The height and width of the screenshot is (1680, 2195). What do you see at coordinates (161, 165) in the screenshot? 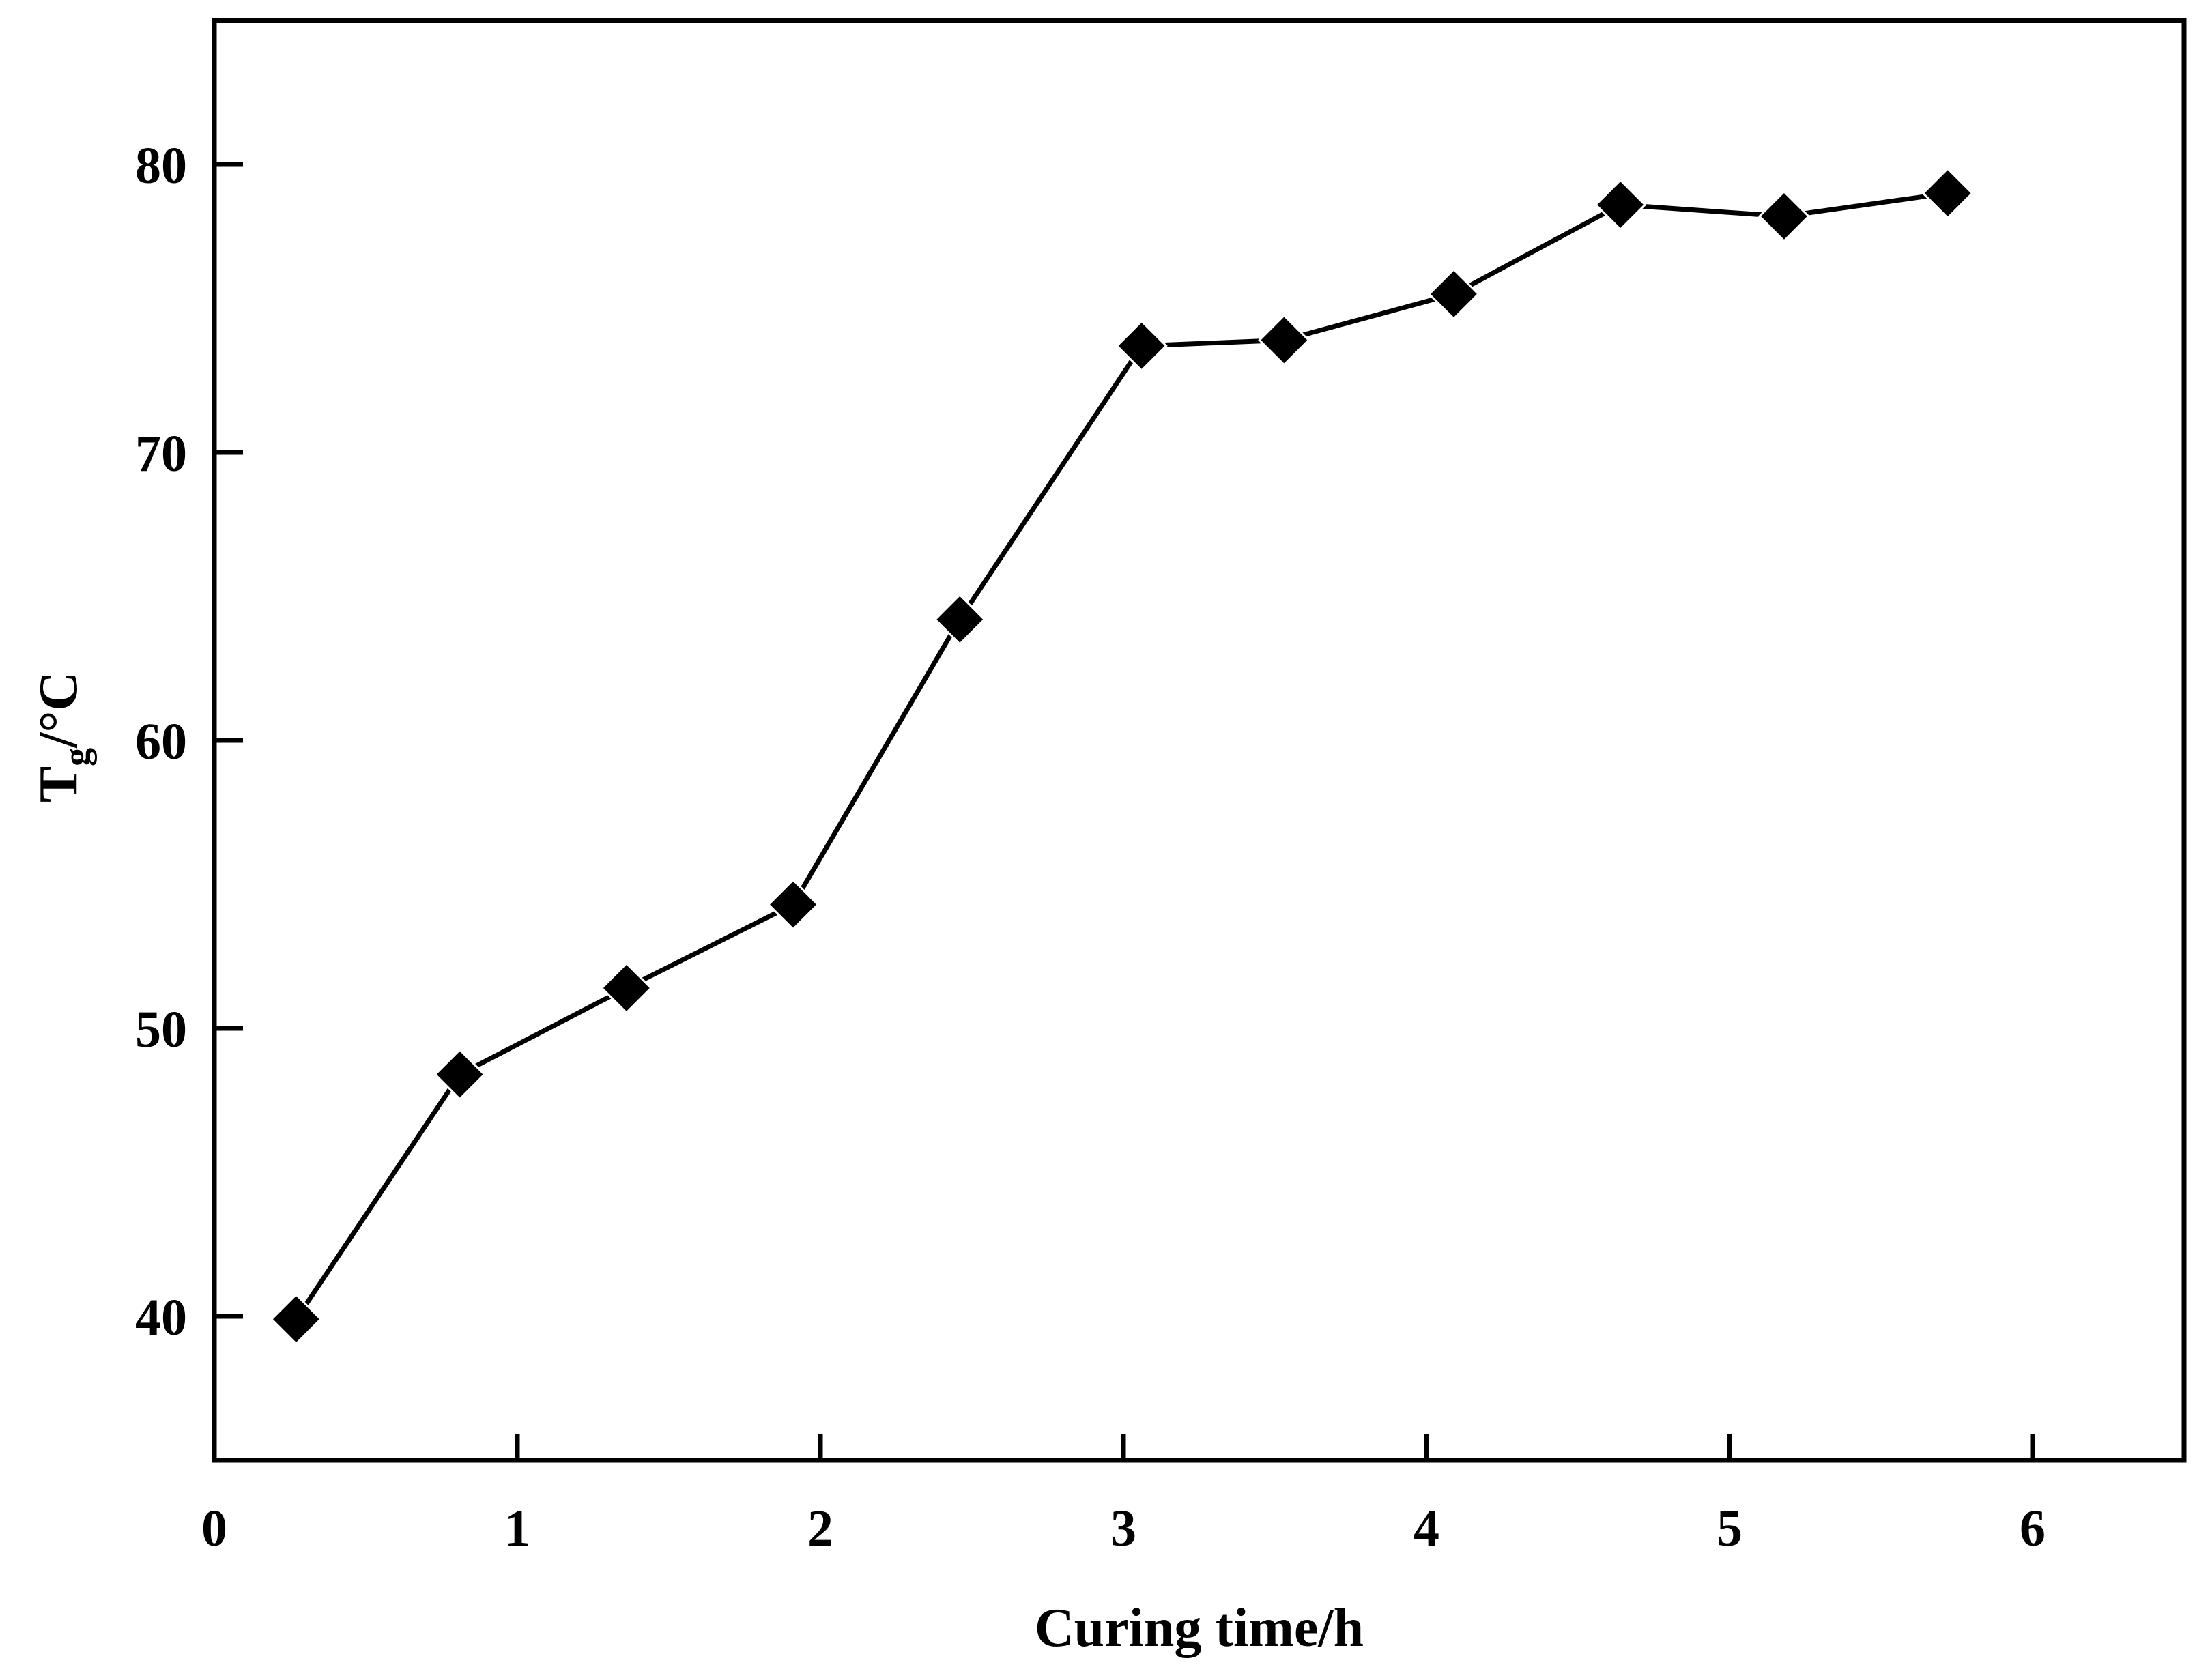
I see `y-tick-label: 80` at bounding box center [161, 165].